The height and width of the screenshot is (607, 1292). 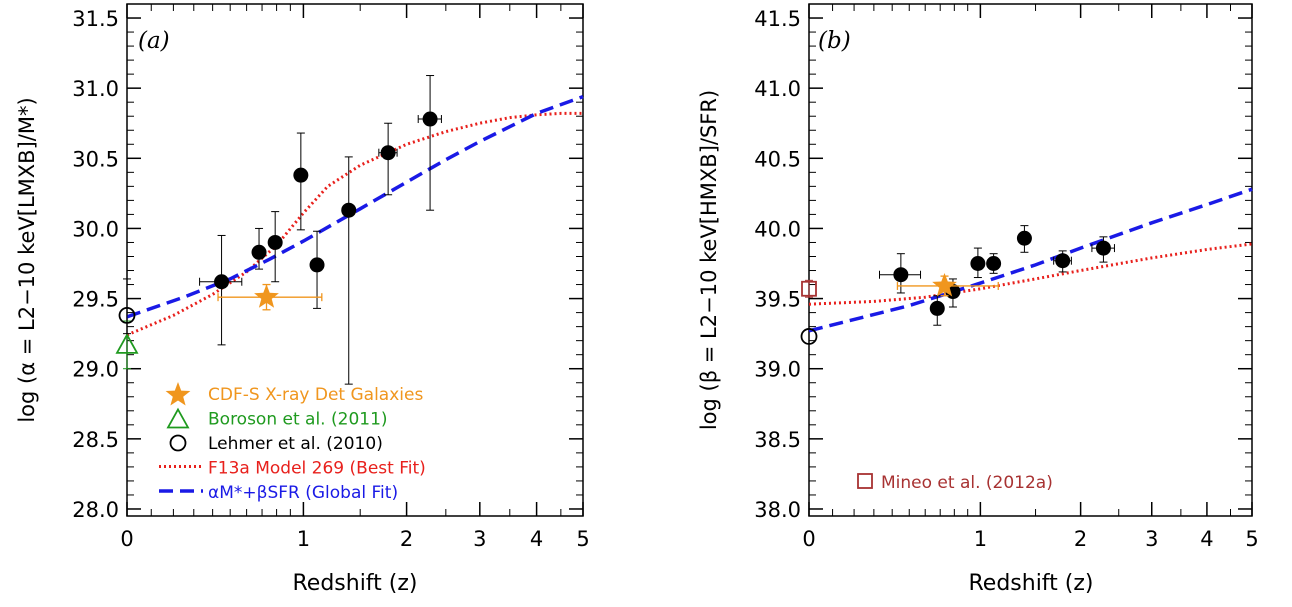 What do you see at coordinates (95, 229) in the screenshot?
I see `y-tick-label: 30.0` at bounding box center [95, 229].